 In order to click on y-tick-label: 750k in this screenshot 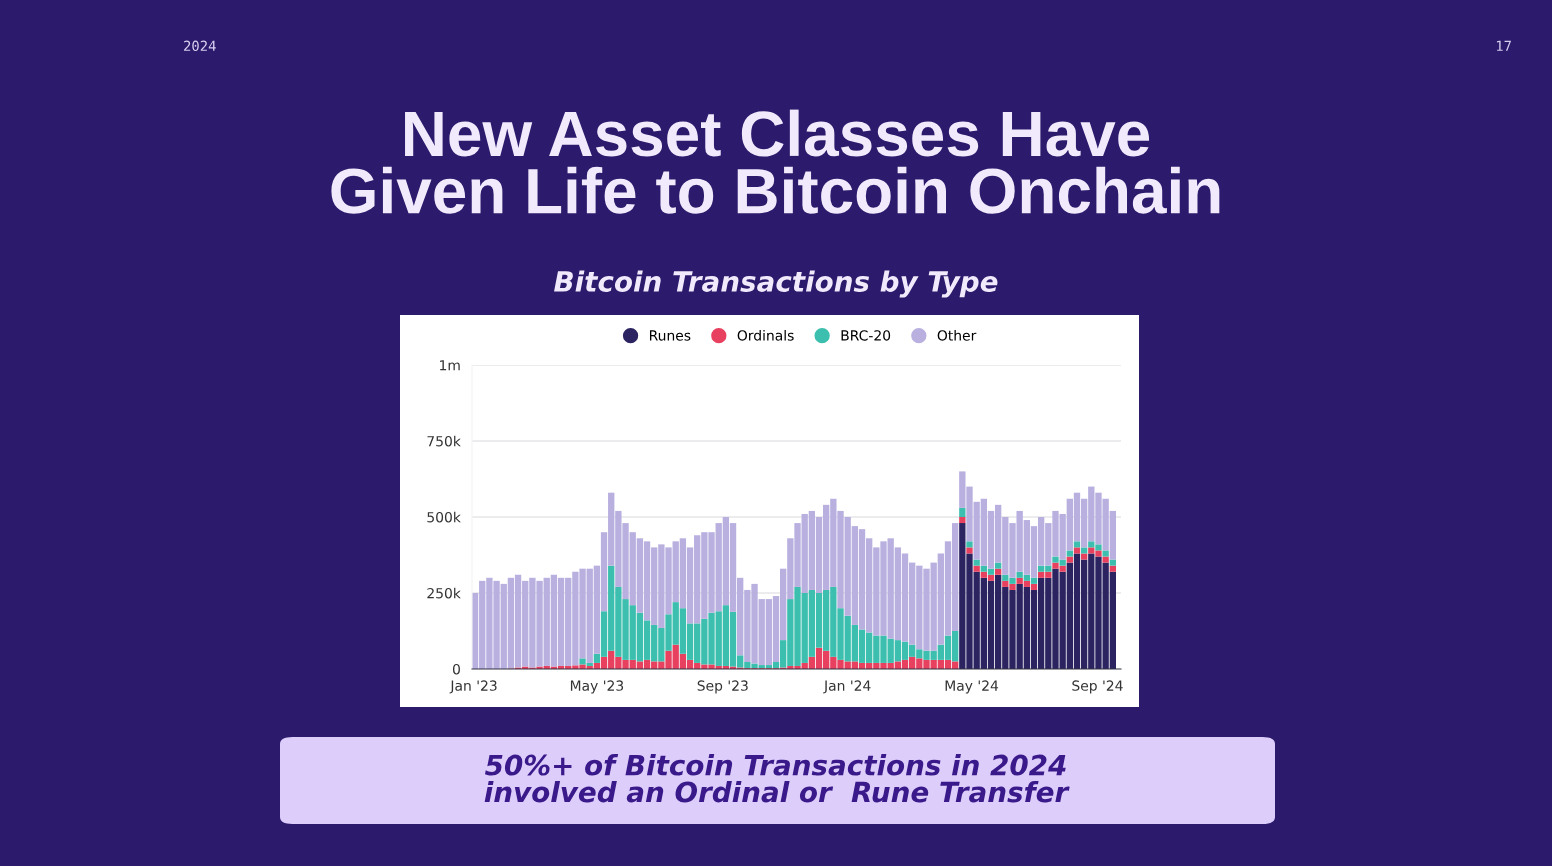, I will do `click(444, 441)`.